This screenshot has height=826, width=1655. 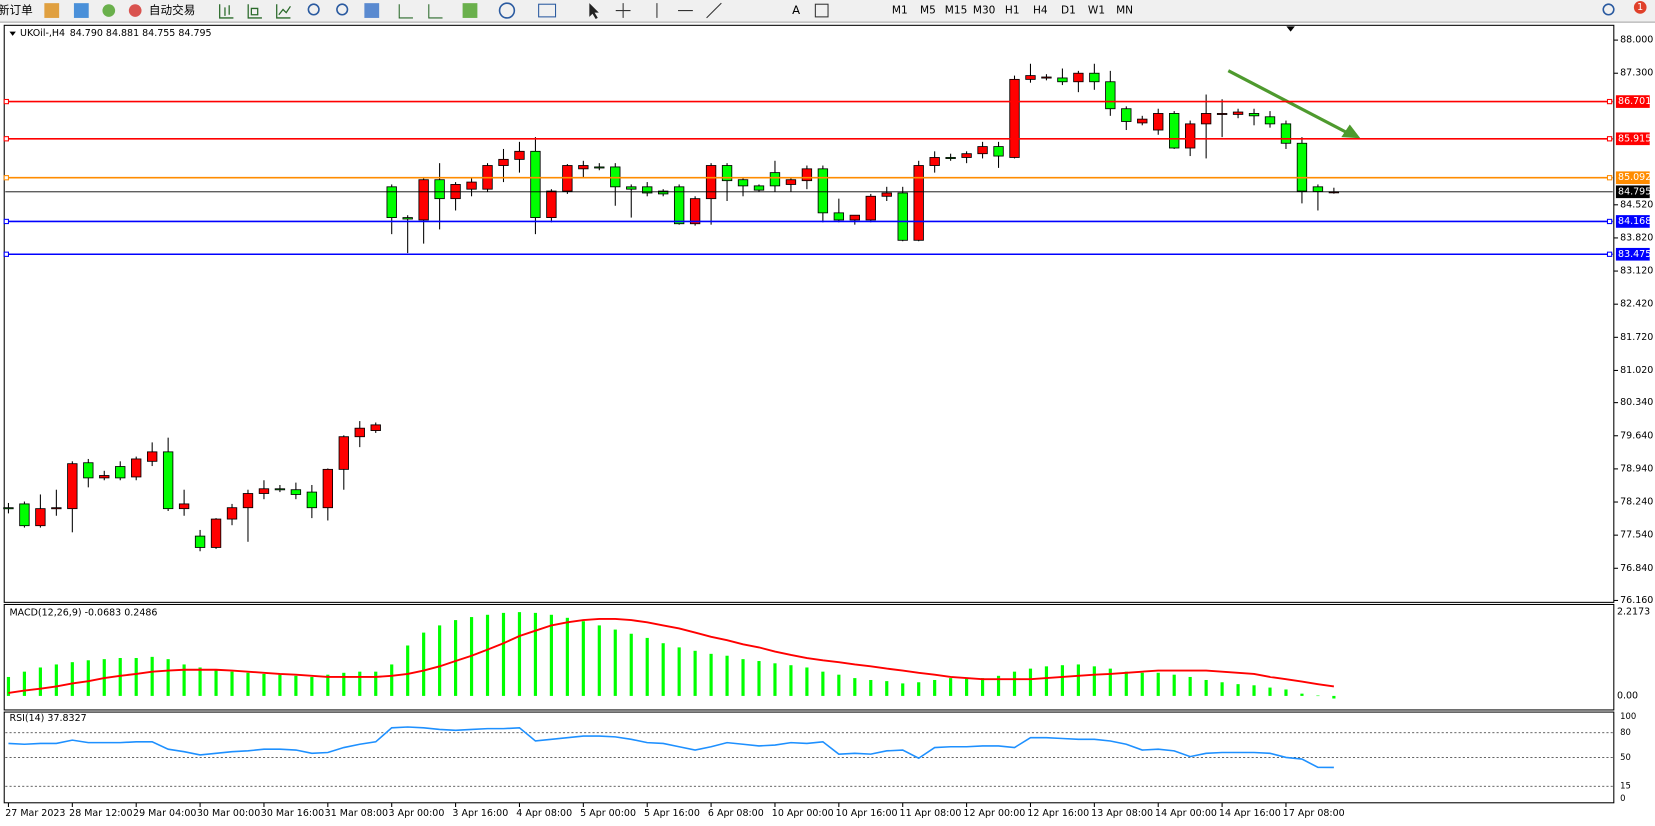 I want to click on y-tick-label: 84.520, so click(x=1636, y=204).